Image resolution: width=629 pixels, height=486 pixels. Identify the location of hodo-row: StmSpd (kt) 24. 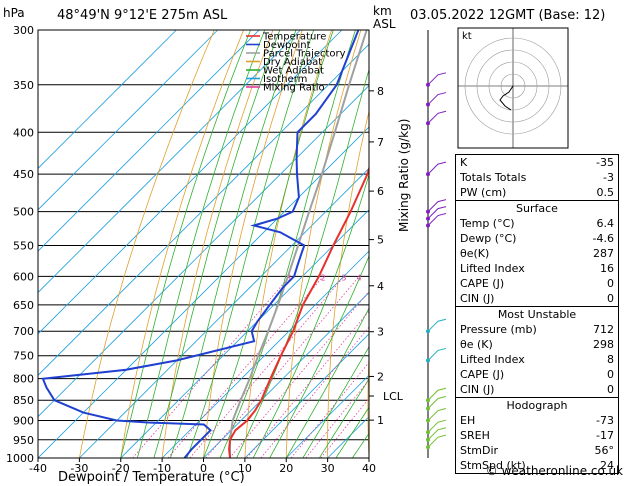
(537, 465).